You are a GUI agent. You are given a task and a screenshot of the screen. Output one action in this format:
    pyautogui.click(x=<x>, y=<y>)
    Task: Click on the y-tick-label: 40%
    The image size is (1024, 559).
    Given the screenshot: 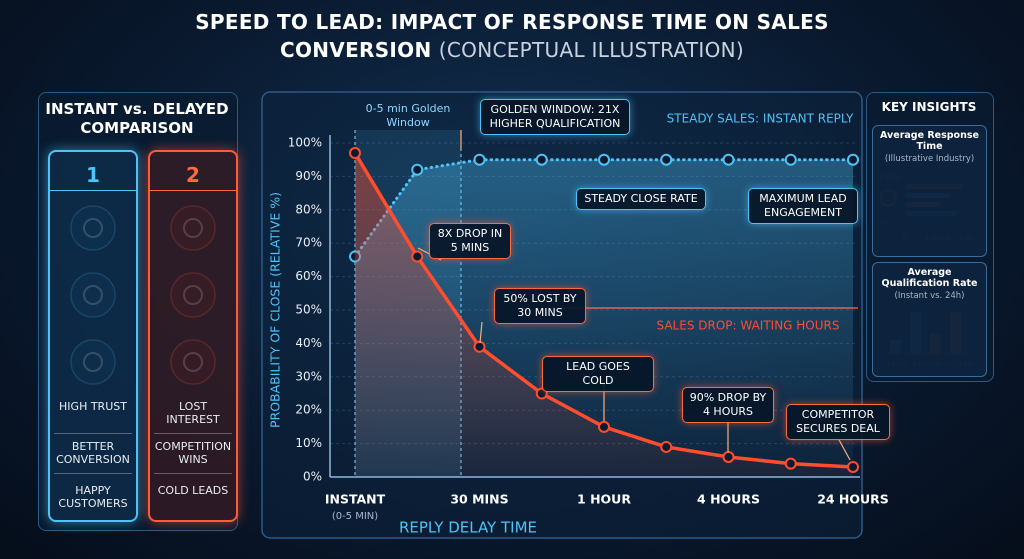 What is the action you would take?
    pyautogui.click(x=308, y=343)
    